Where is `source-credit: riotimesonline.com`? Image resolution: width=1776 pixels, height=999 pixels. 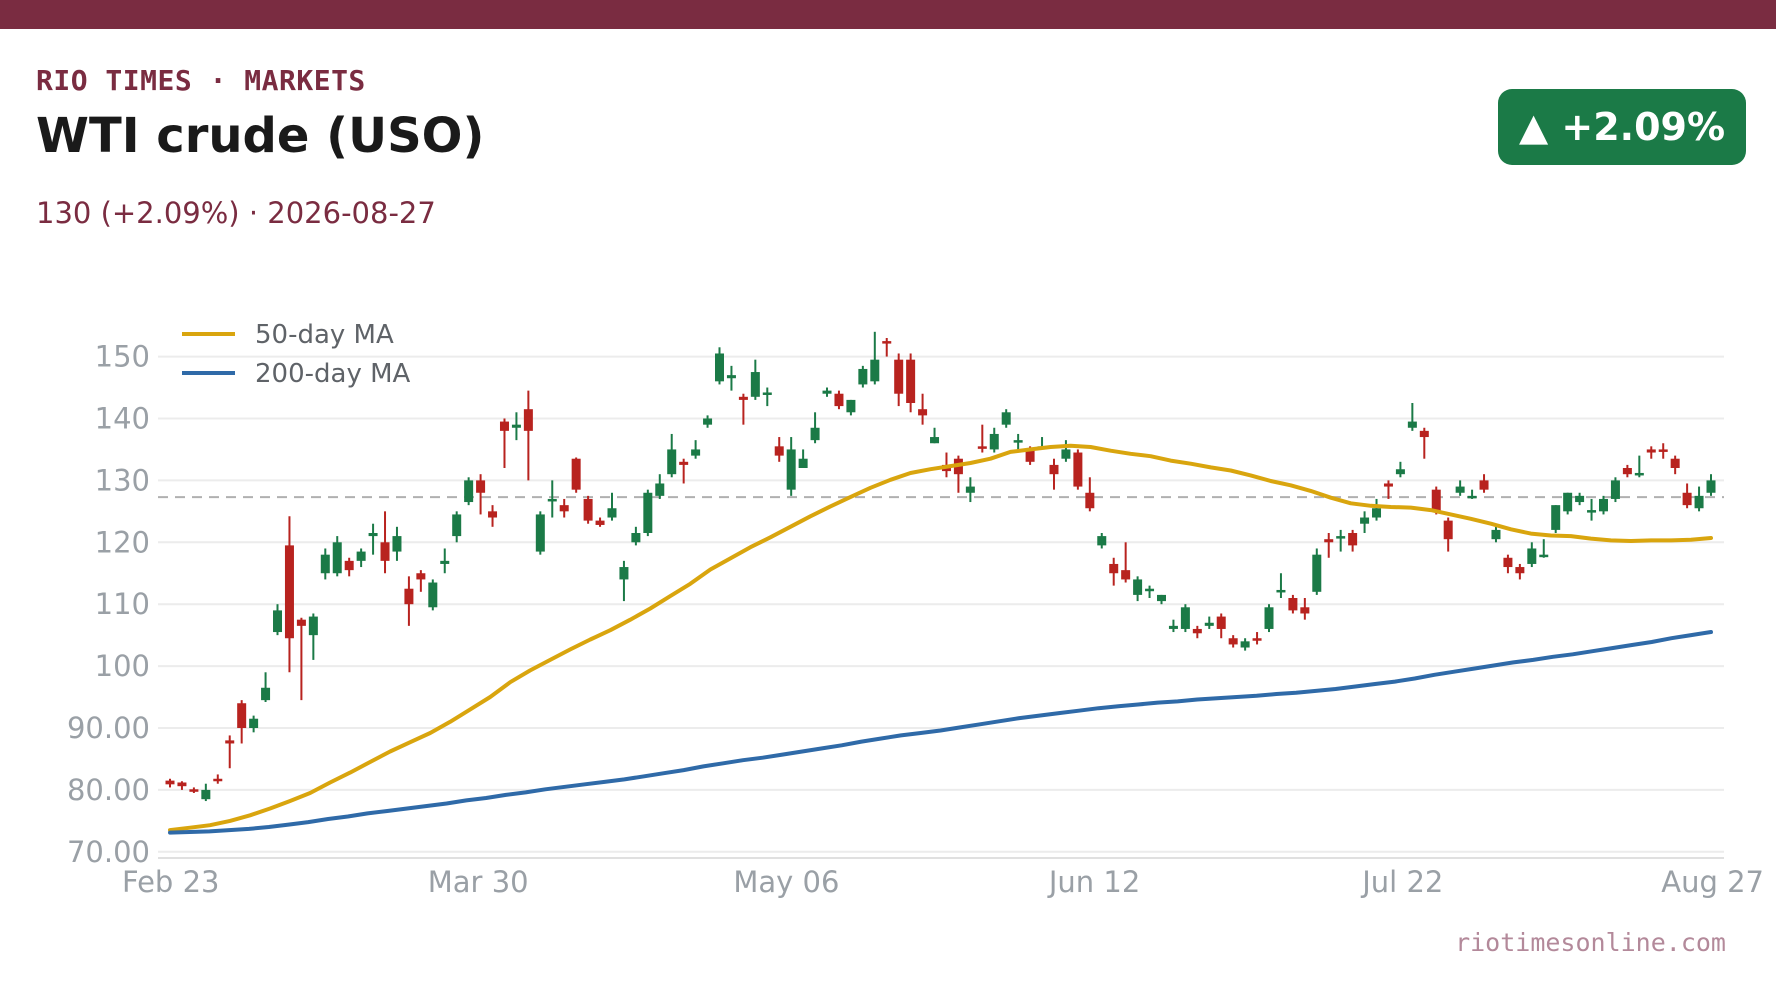
source-credit: riotimesonline.com is located at coordinates (1590, 942).